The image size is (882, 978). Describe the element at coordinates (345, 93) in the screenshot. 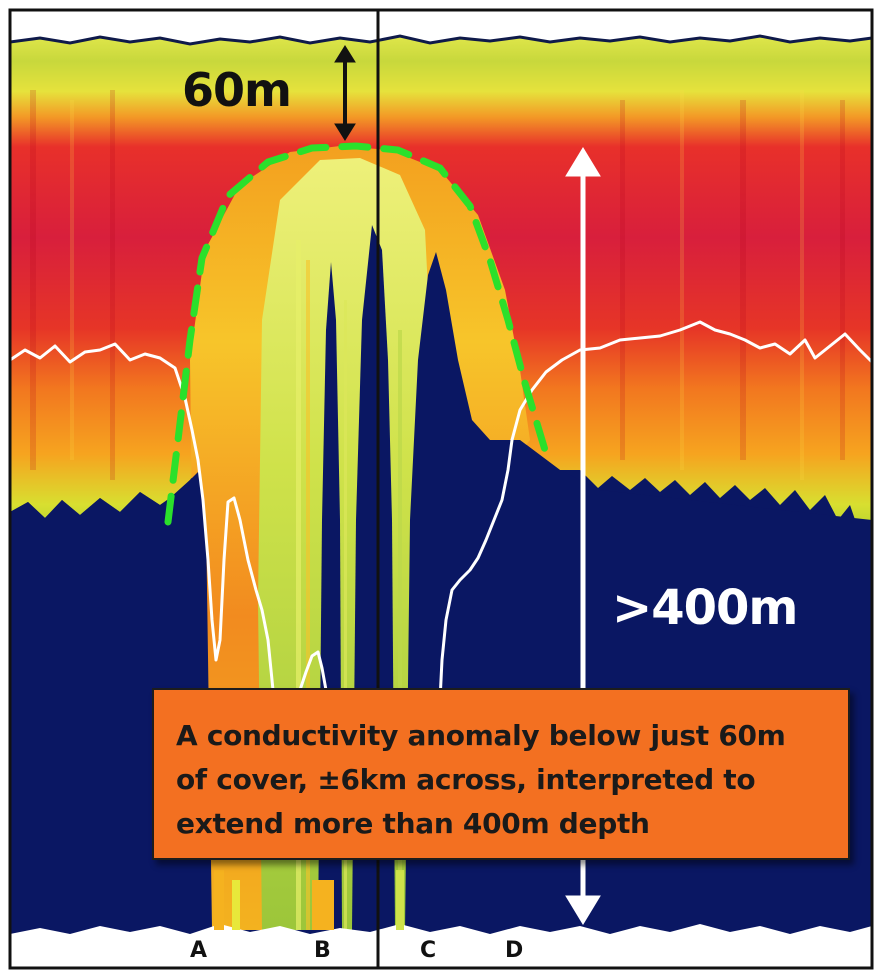

I see `top-depth-arrow` at that location.